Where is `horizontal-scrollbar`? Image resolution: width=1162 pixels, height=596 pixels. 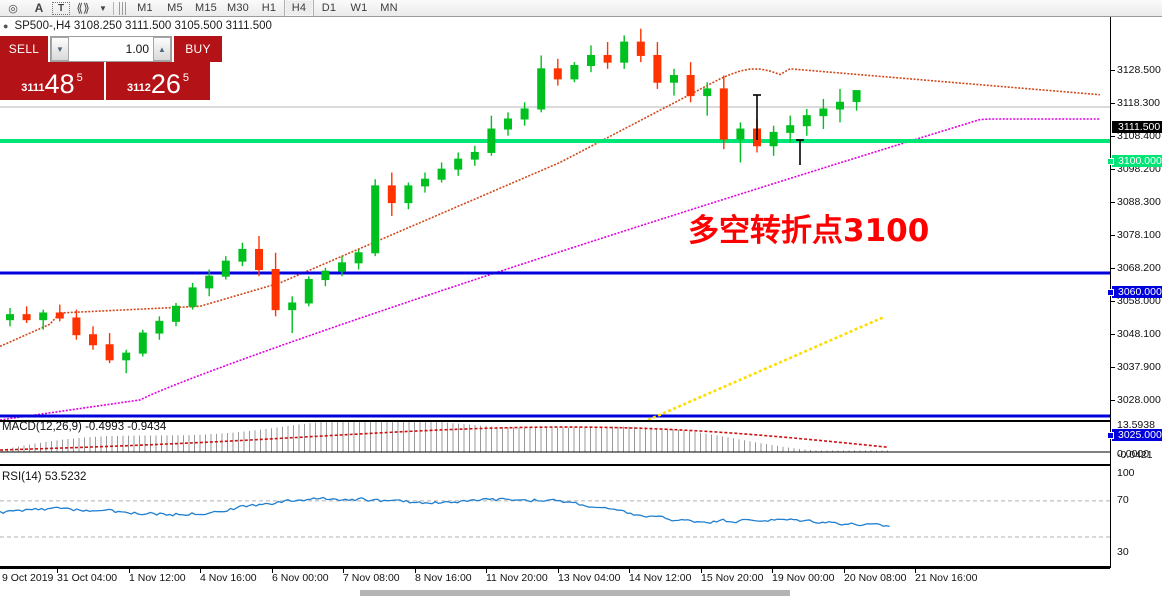
horizontal-scrollbar is located at coordinates (581, 593).